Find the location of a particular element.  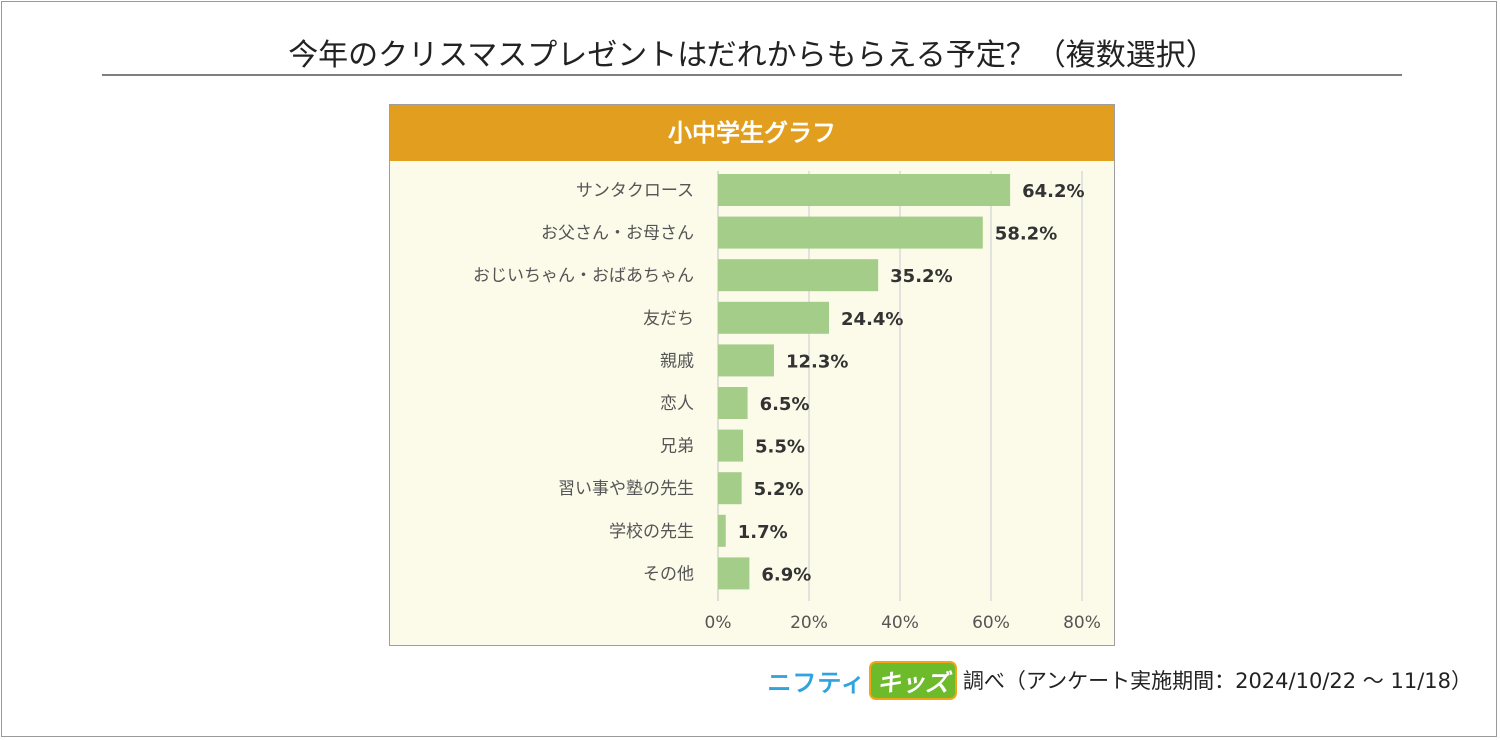

brand-logo-part2: キッズ is located at coordinates (912, 680).